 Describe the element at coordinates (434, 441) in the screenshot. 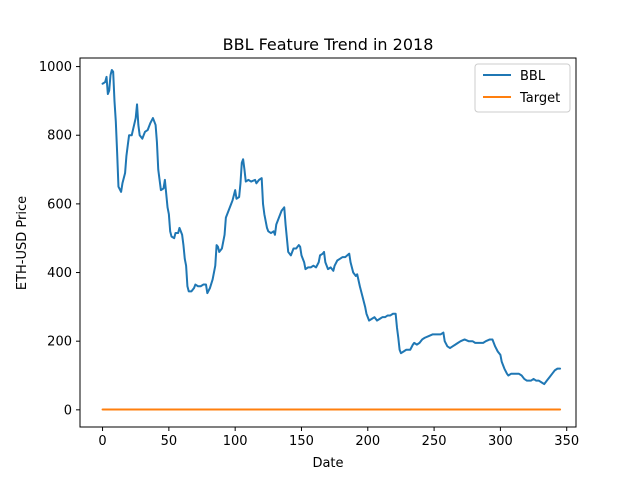

I see `x-tick-label: 250` at that location.